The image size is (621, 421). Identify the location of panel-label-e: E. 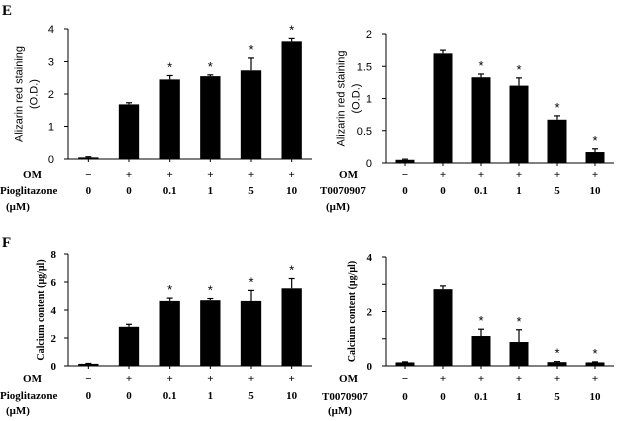
(7, 11).